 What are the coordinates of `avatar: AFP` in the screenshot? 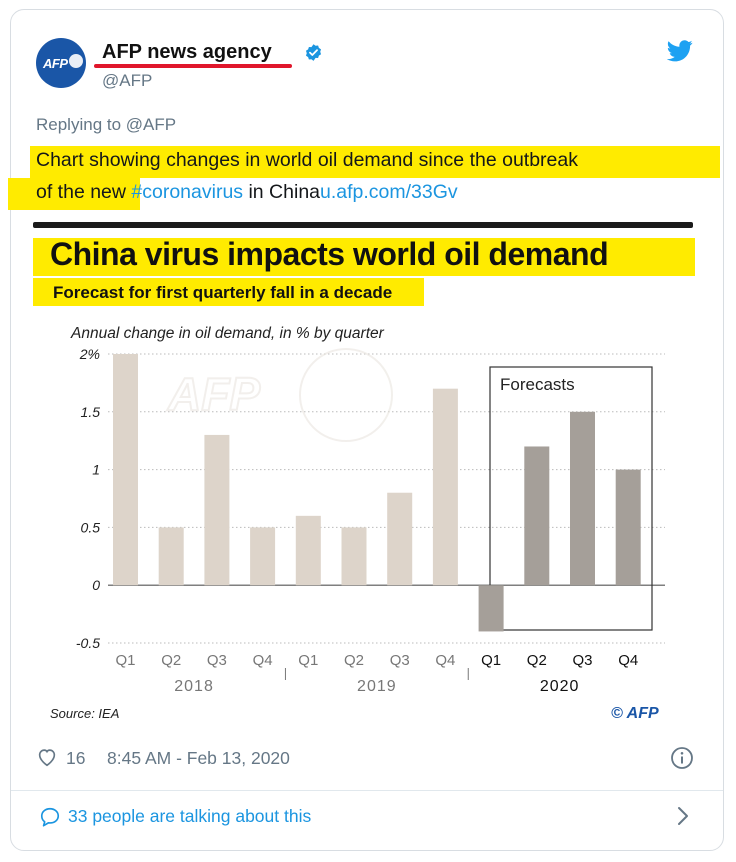 It's located at (61, 63).